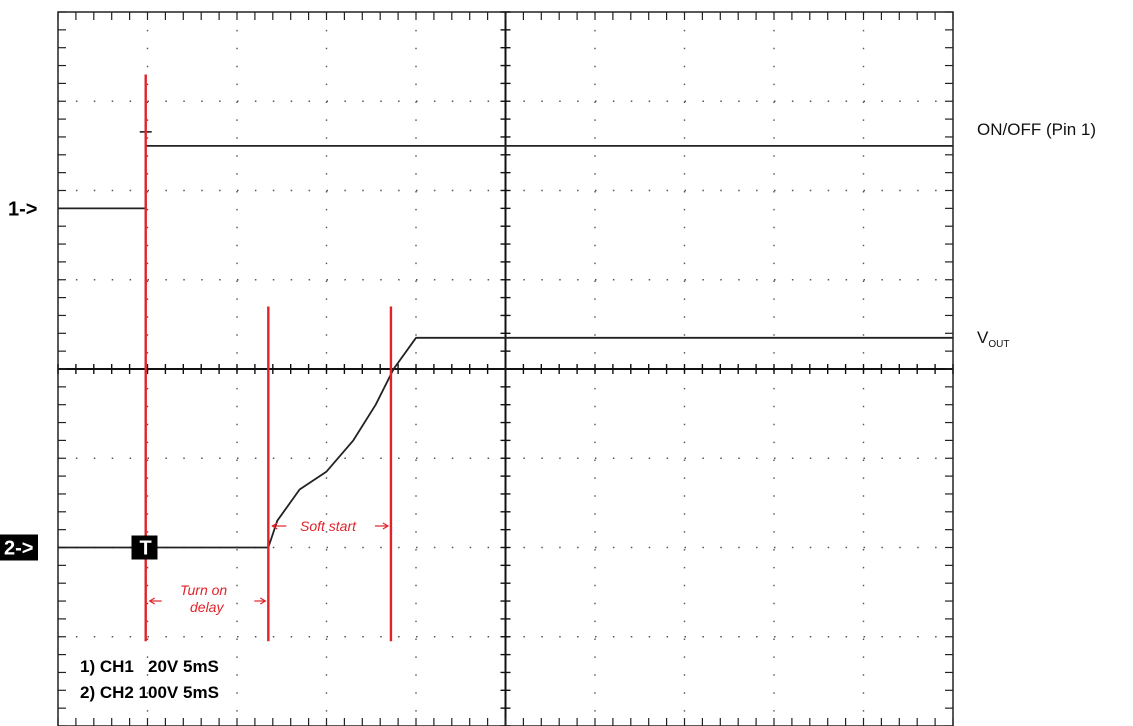  Describe the element at coordinates (269, 563) in the screenshot. I see `annotation-arrows` at that location.